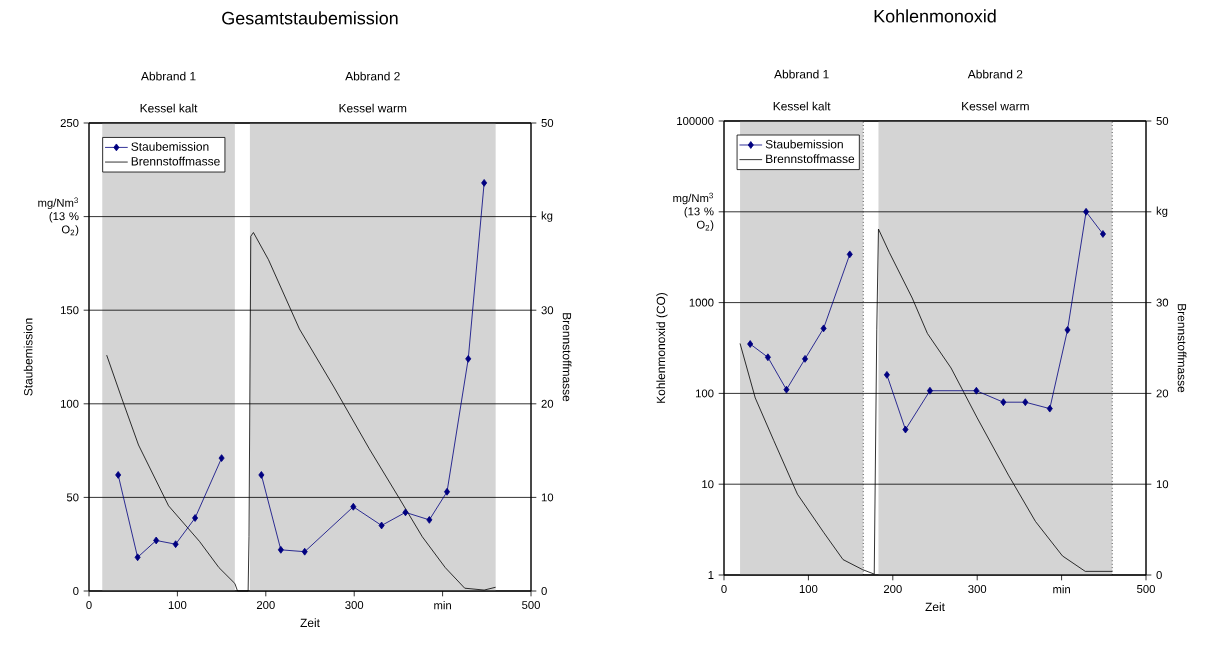  Describe the element at coordinates (662, 347) in the screenshot. I see `y-axis-title: Kohlenmonoxid (CO)` at that location.